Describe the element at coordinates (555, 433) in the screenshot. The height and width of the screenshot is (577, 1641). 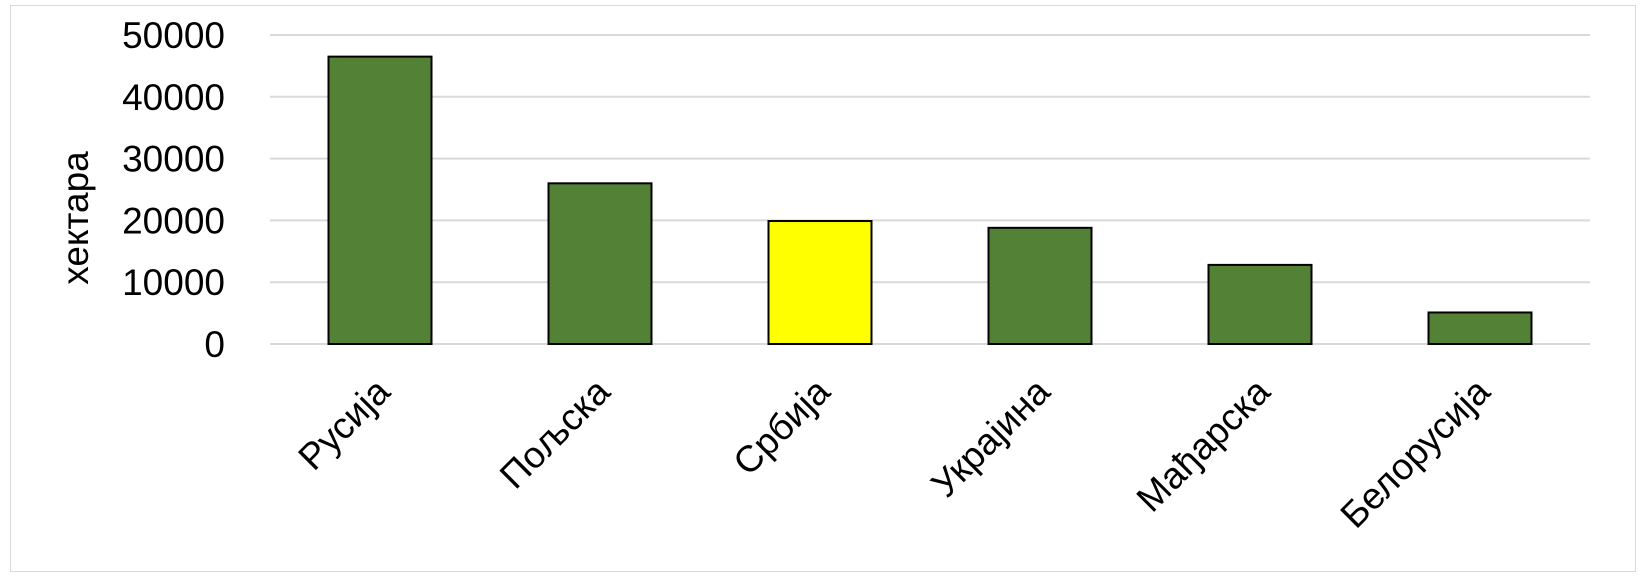
I see `x-tick-label: Пољска` at that location.